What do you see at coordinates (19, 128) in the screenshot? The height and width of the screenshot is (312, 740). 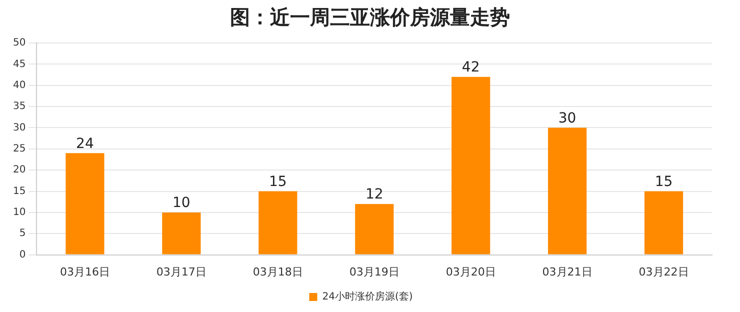 I see `y-tick-label: 30` at bounding box center [19, 128].